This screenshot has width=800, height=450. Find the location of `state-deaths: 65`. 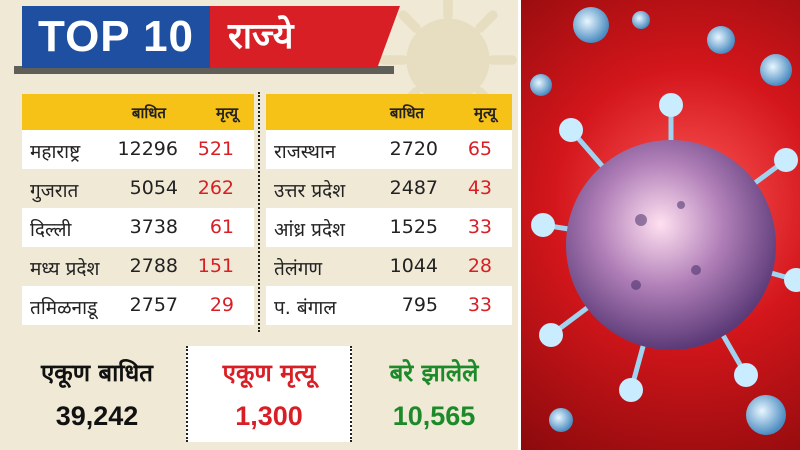

state-deaths: 65 is located at coordinates (479, 149).